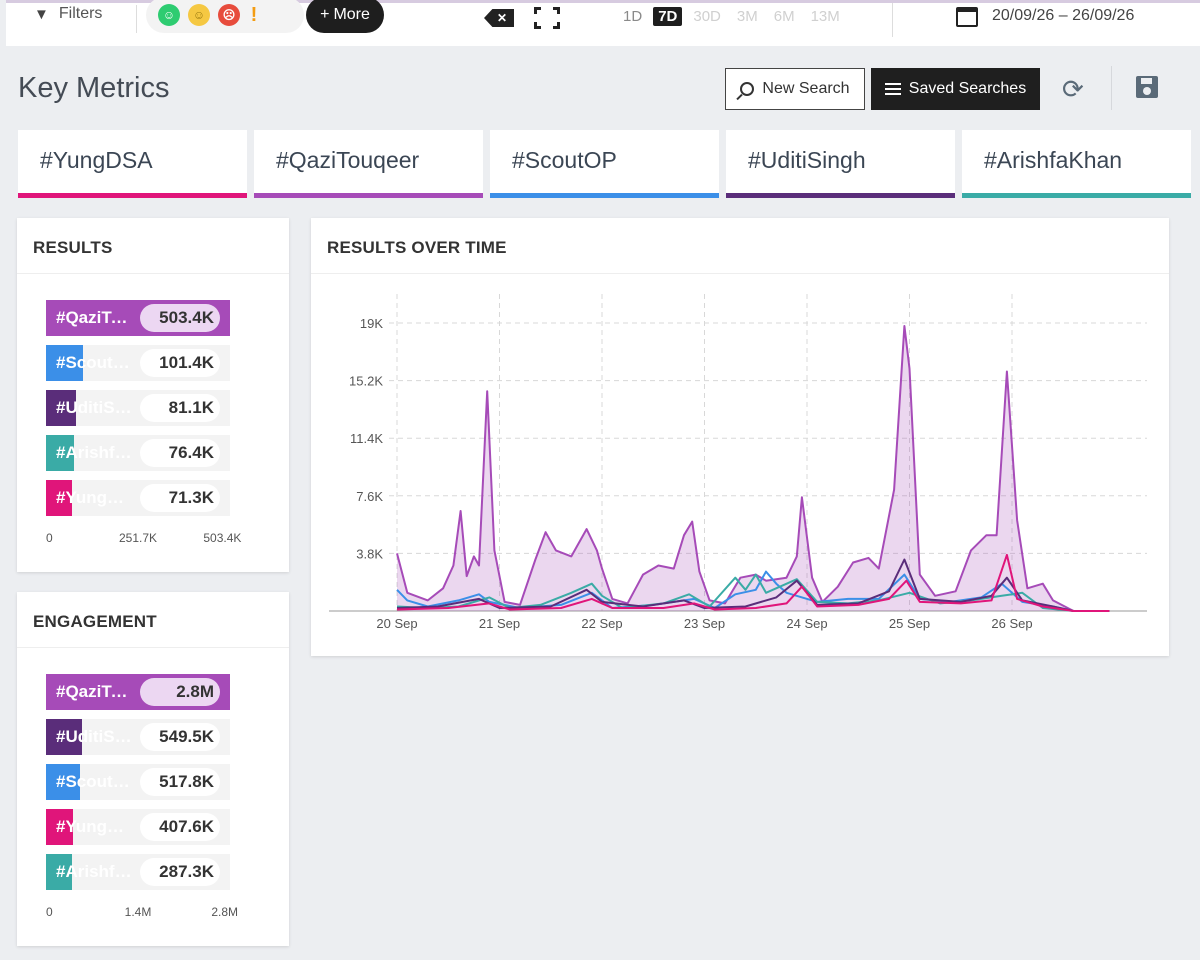 Image resolution: width=1200 pixels, height=960 pixels. What do you see at coordinates (633, 16) in the screenshot?
I see `range-1d: 1D` at bounding box center [633, 16].